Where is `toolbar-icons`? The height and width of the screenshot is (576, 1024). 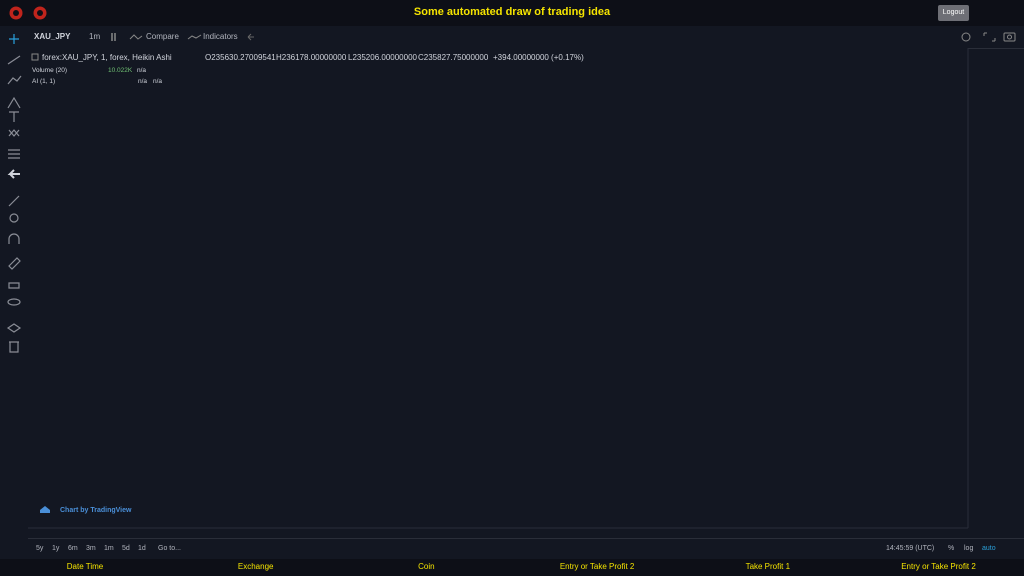 toolbar-icons is located at coordinates (182, 37).